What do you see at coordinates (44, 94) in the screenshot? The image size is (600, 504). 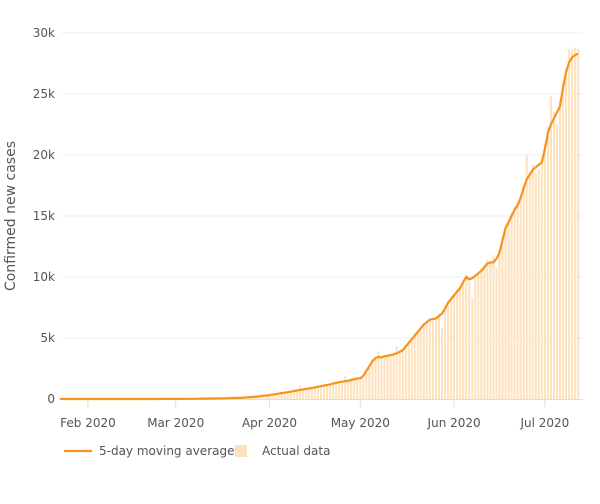 I see `y-tick-label: 25k` at bounding box center [44, 94].